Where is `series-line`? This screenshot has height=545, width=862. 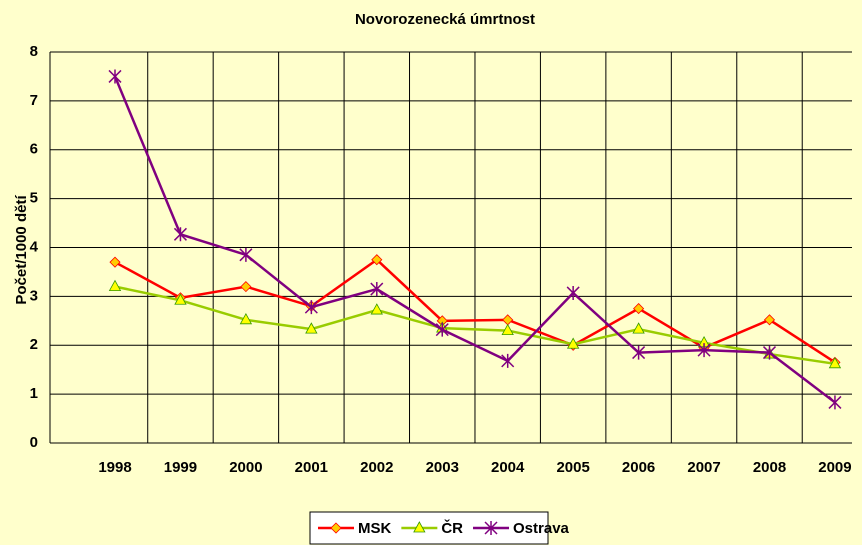 series-line is located at coordinates (475, 325).